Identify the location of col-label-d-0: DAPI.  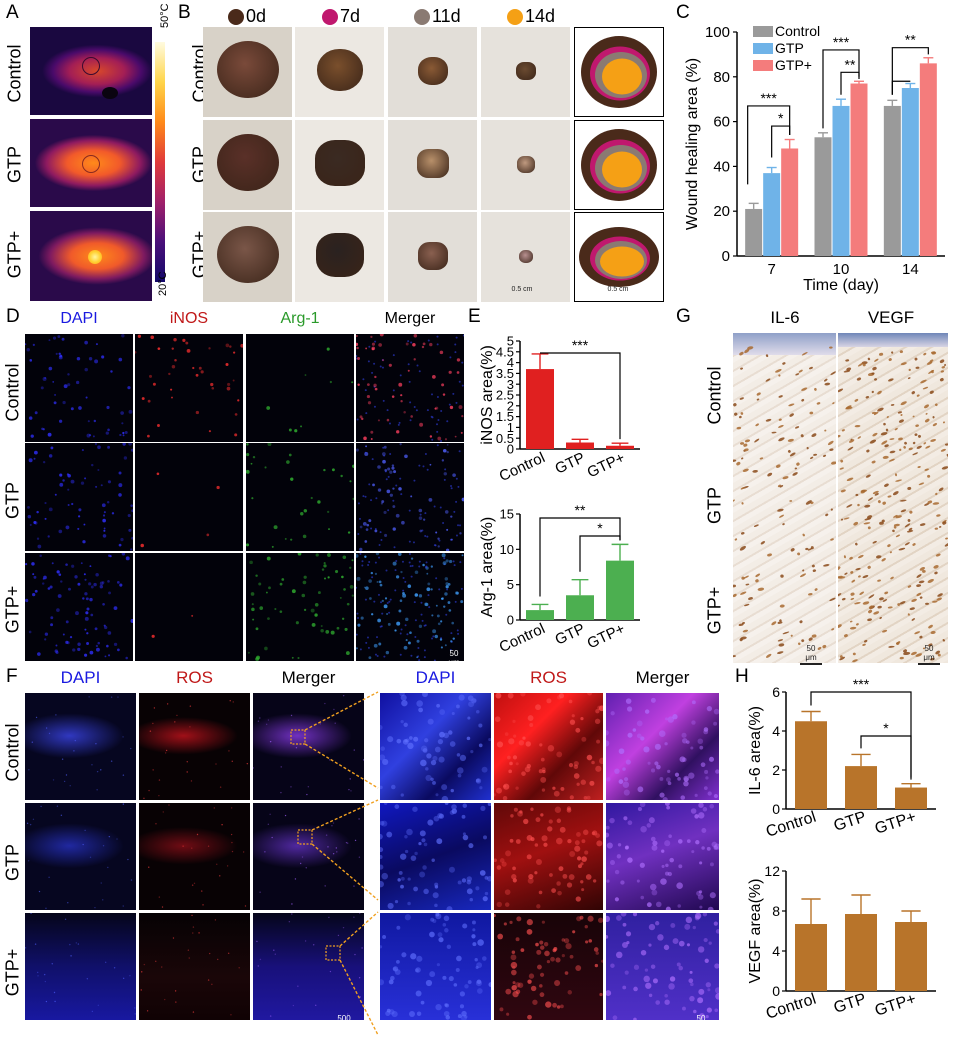
(79, 318).